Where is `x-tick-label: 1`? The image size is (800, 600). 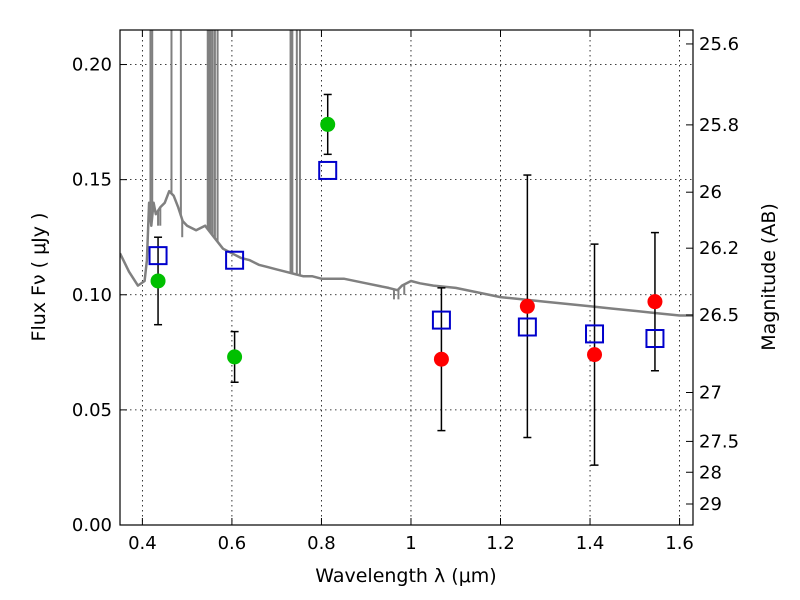
x-tick-label: 1 is located at coordinates (410, 543).